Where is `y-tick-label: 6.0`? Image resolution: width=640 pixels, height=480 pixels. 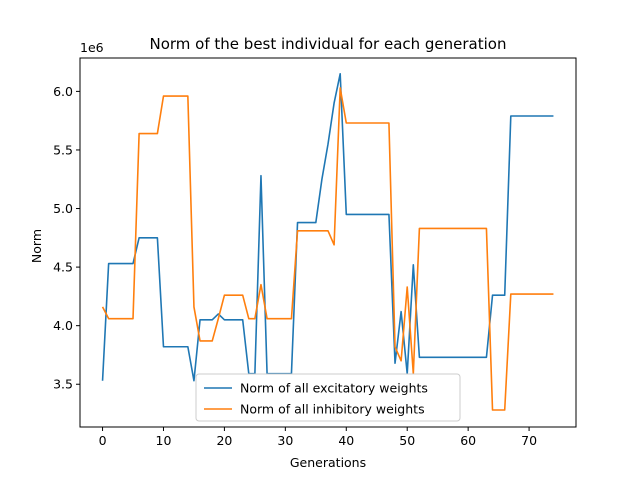 y-tick-label: 6.0 is located at coordinates (63, 91).